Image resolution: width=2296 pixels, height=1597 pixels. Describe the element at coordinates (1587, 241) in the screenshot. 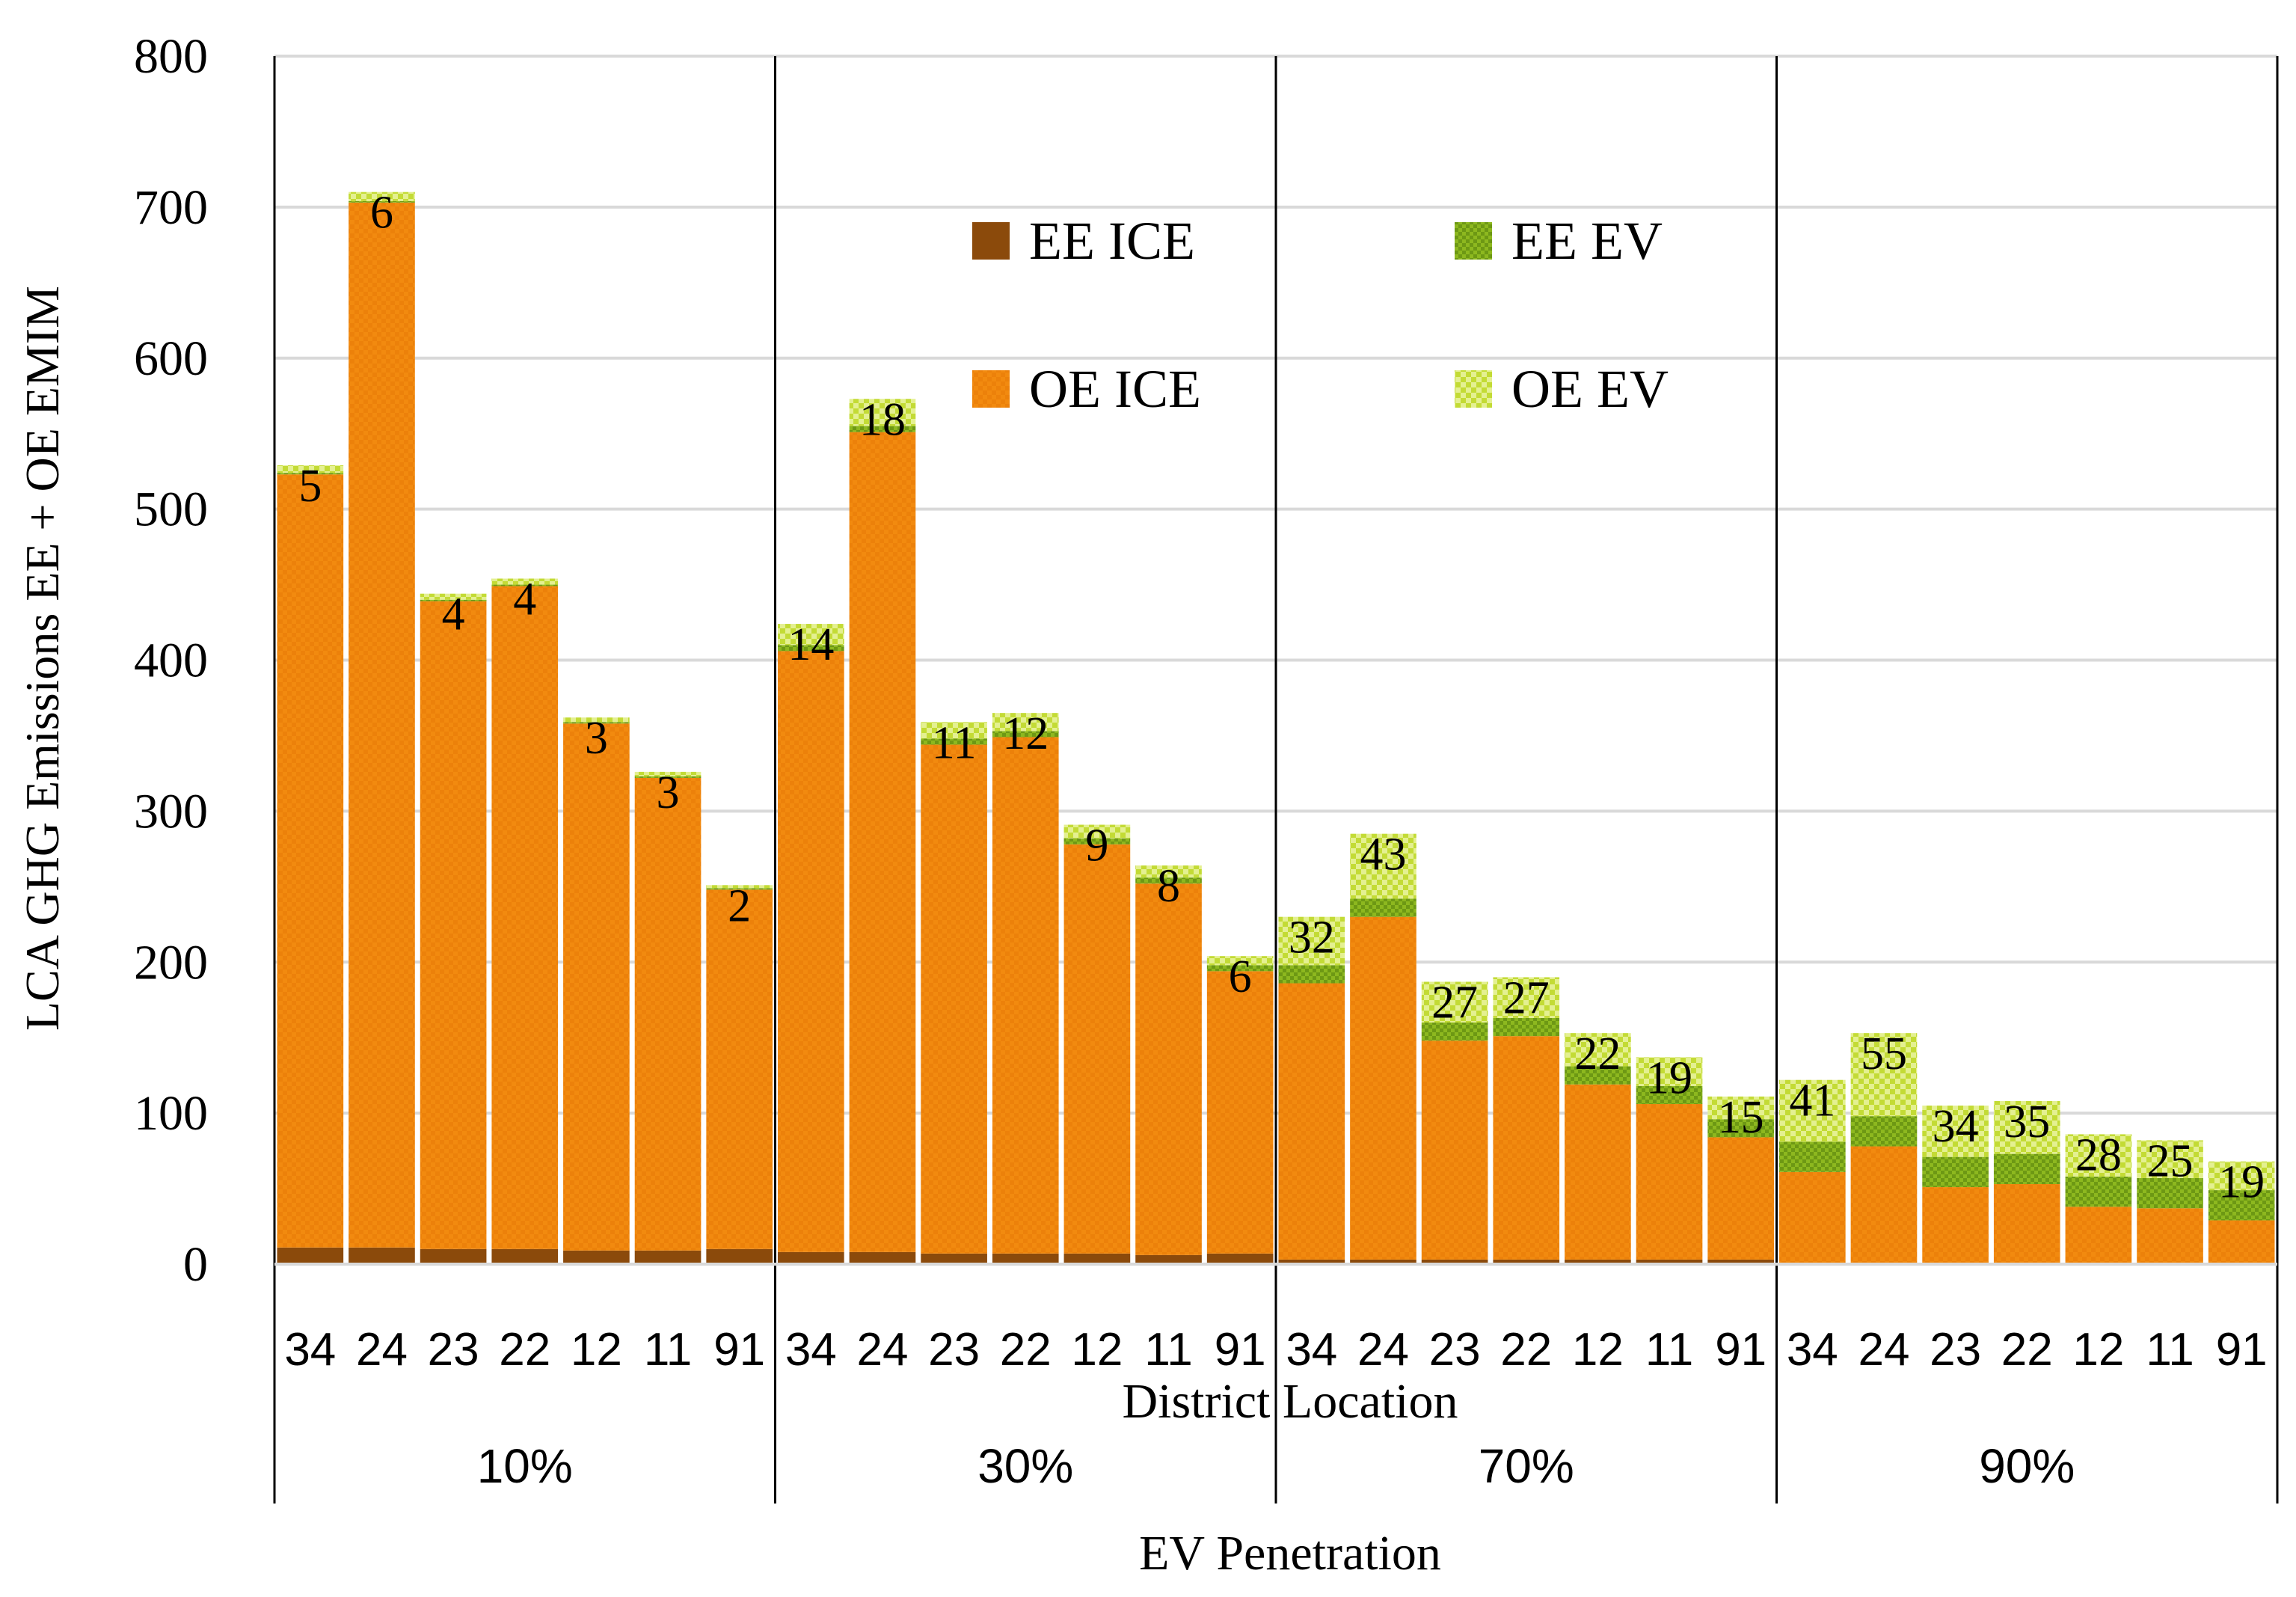

I see `legend-label: EE EV` at that location.